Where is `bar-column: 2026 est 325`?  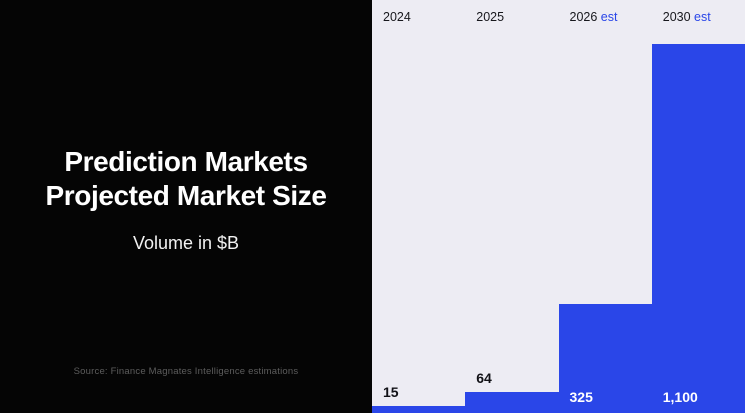
bar-column: 2026 est 325 is located at coordinates (605, 206).